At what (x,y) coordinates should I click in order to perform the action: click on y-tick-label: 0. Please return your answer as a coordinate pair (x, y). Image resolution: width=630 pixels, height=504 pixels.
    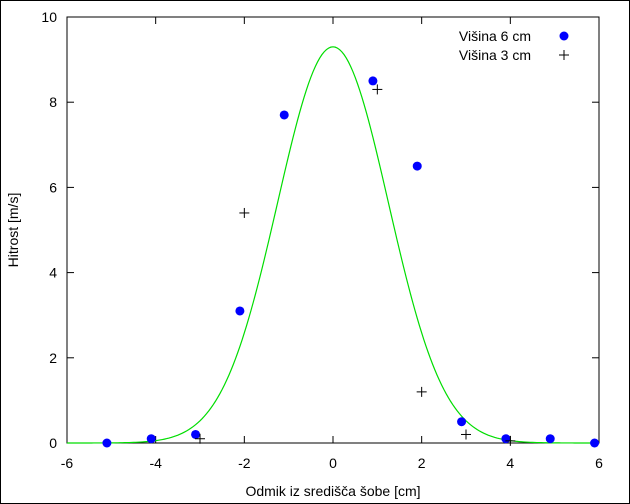
    Looking at the image, I should click on (53, 443).